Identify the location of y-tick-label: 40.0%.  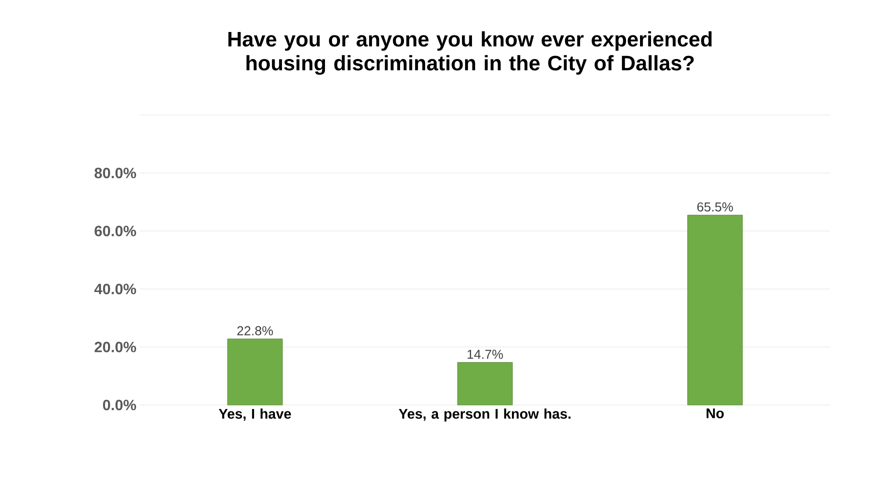
(115, 289).